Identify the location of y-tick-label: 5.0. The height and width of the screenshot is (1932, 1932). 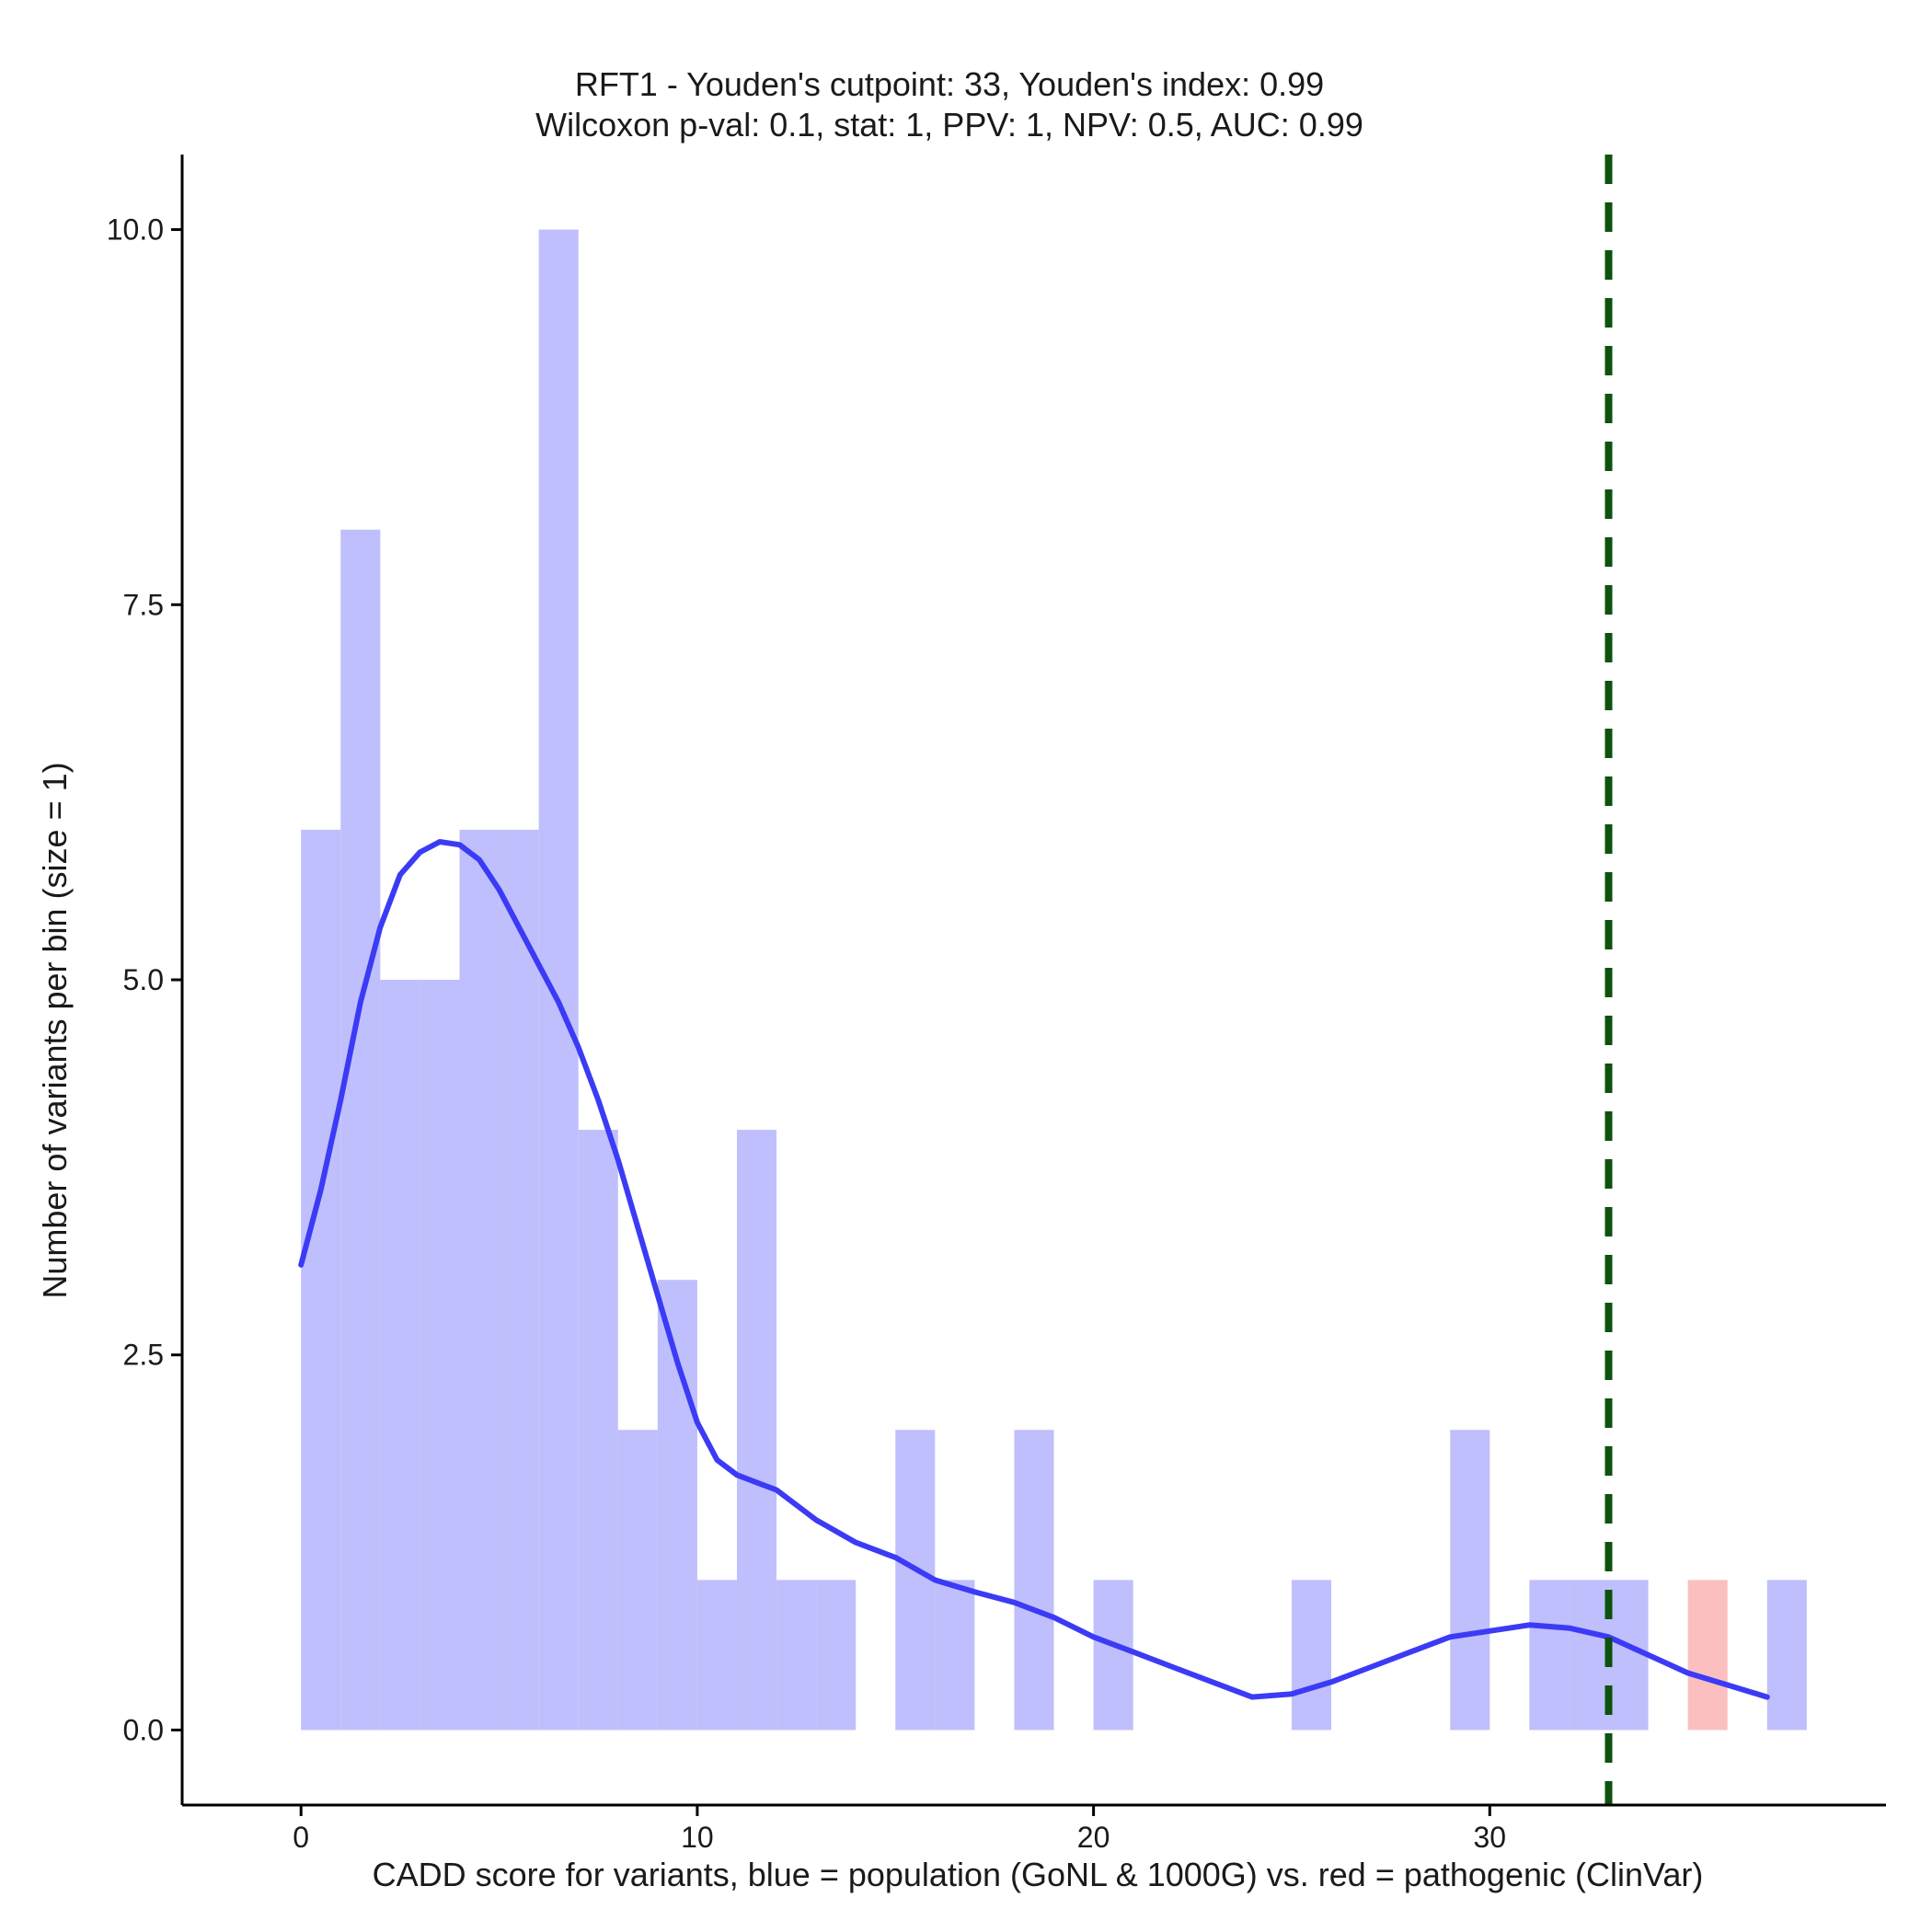
(143, 979).